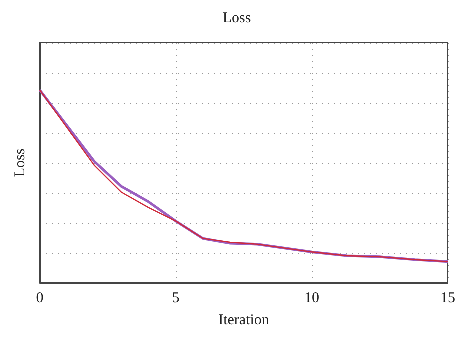 Image resolution: width=474 pixels, height=344 pixels. Describe the element at coordinates (176, 298) in the screenshot. I see `x-tick-label: 5` at that location.